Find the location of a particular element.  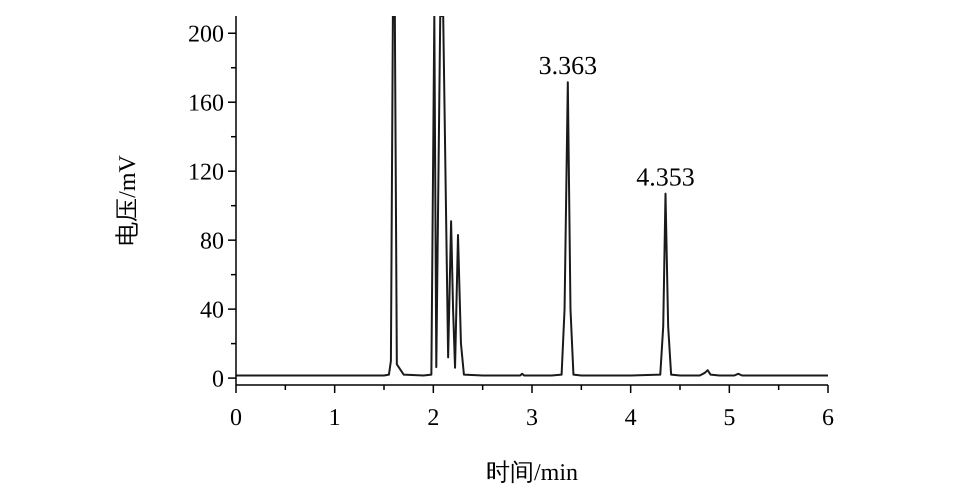

x-tick-label: 5 is located at coordinates (729, 418).